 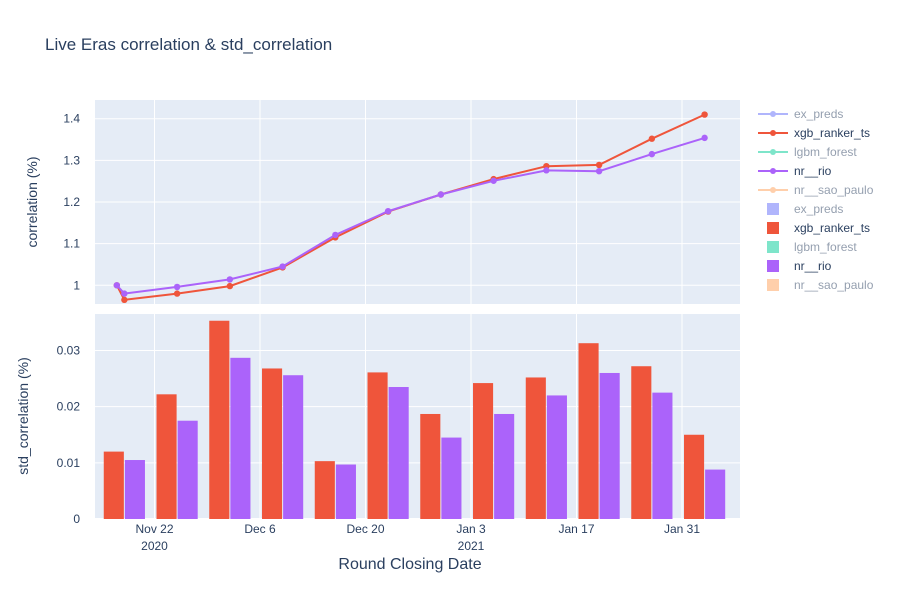 What do you see at coordinates (409, 564) in the screenshot?
I see `x-axis-title: Round Closing Date` at bounding box center [409, 564].